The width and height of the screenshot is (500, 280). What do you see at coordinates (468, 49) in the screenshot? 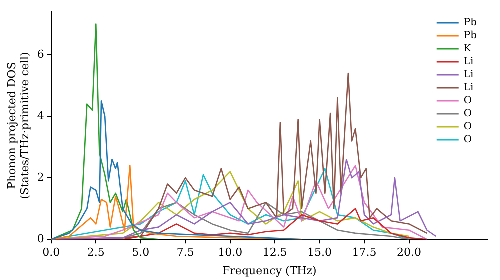
I see `legend-label: K` at bounding box center [468, 49].